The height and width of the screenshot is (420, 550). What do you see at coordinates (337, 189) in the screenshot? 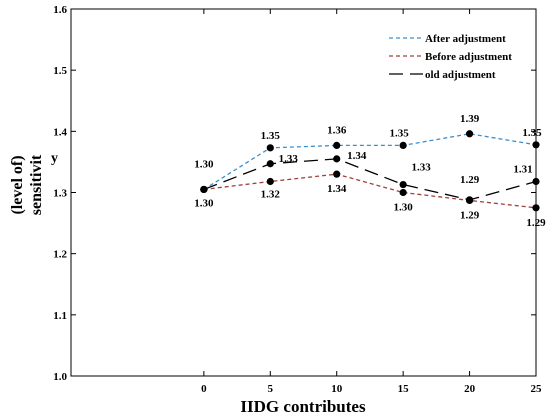
I see `data-label-1: 1.34` at bounding box center [337, 189].